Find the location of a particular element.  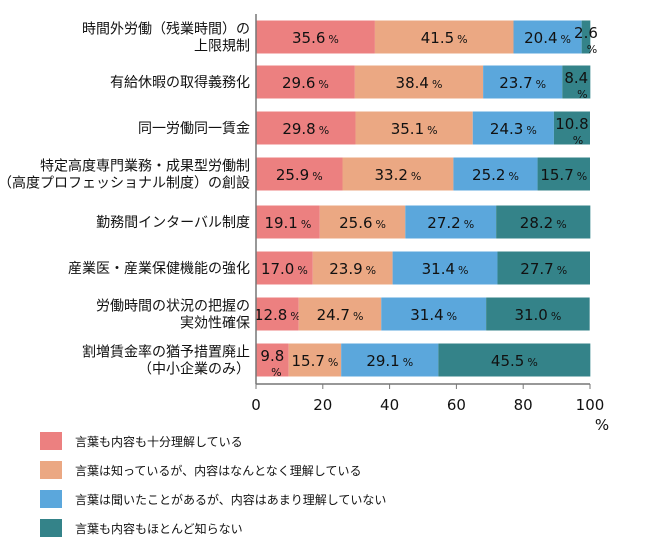

legend-label: 言葉は聞いたことがあるが、内容はあまり理解していない is located at coordinates (230, 499).